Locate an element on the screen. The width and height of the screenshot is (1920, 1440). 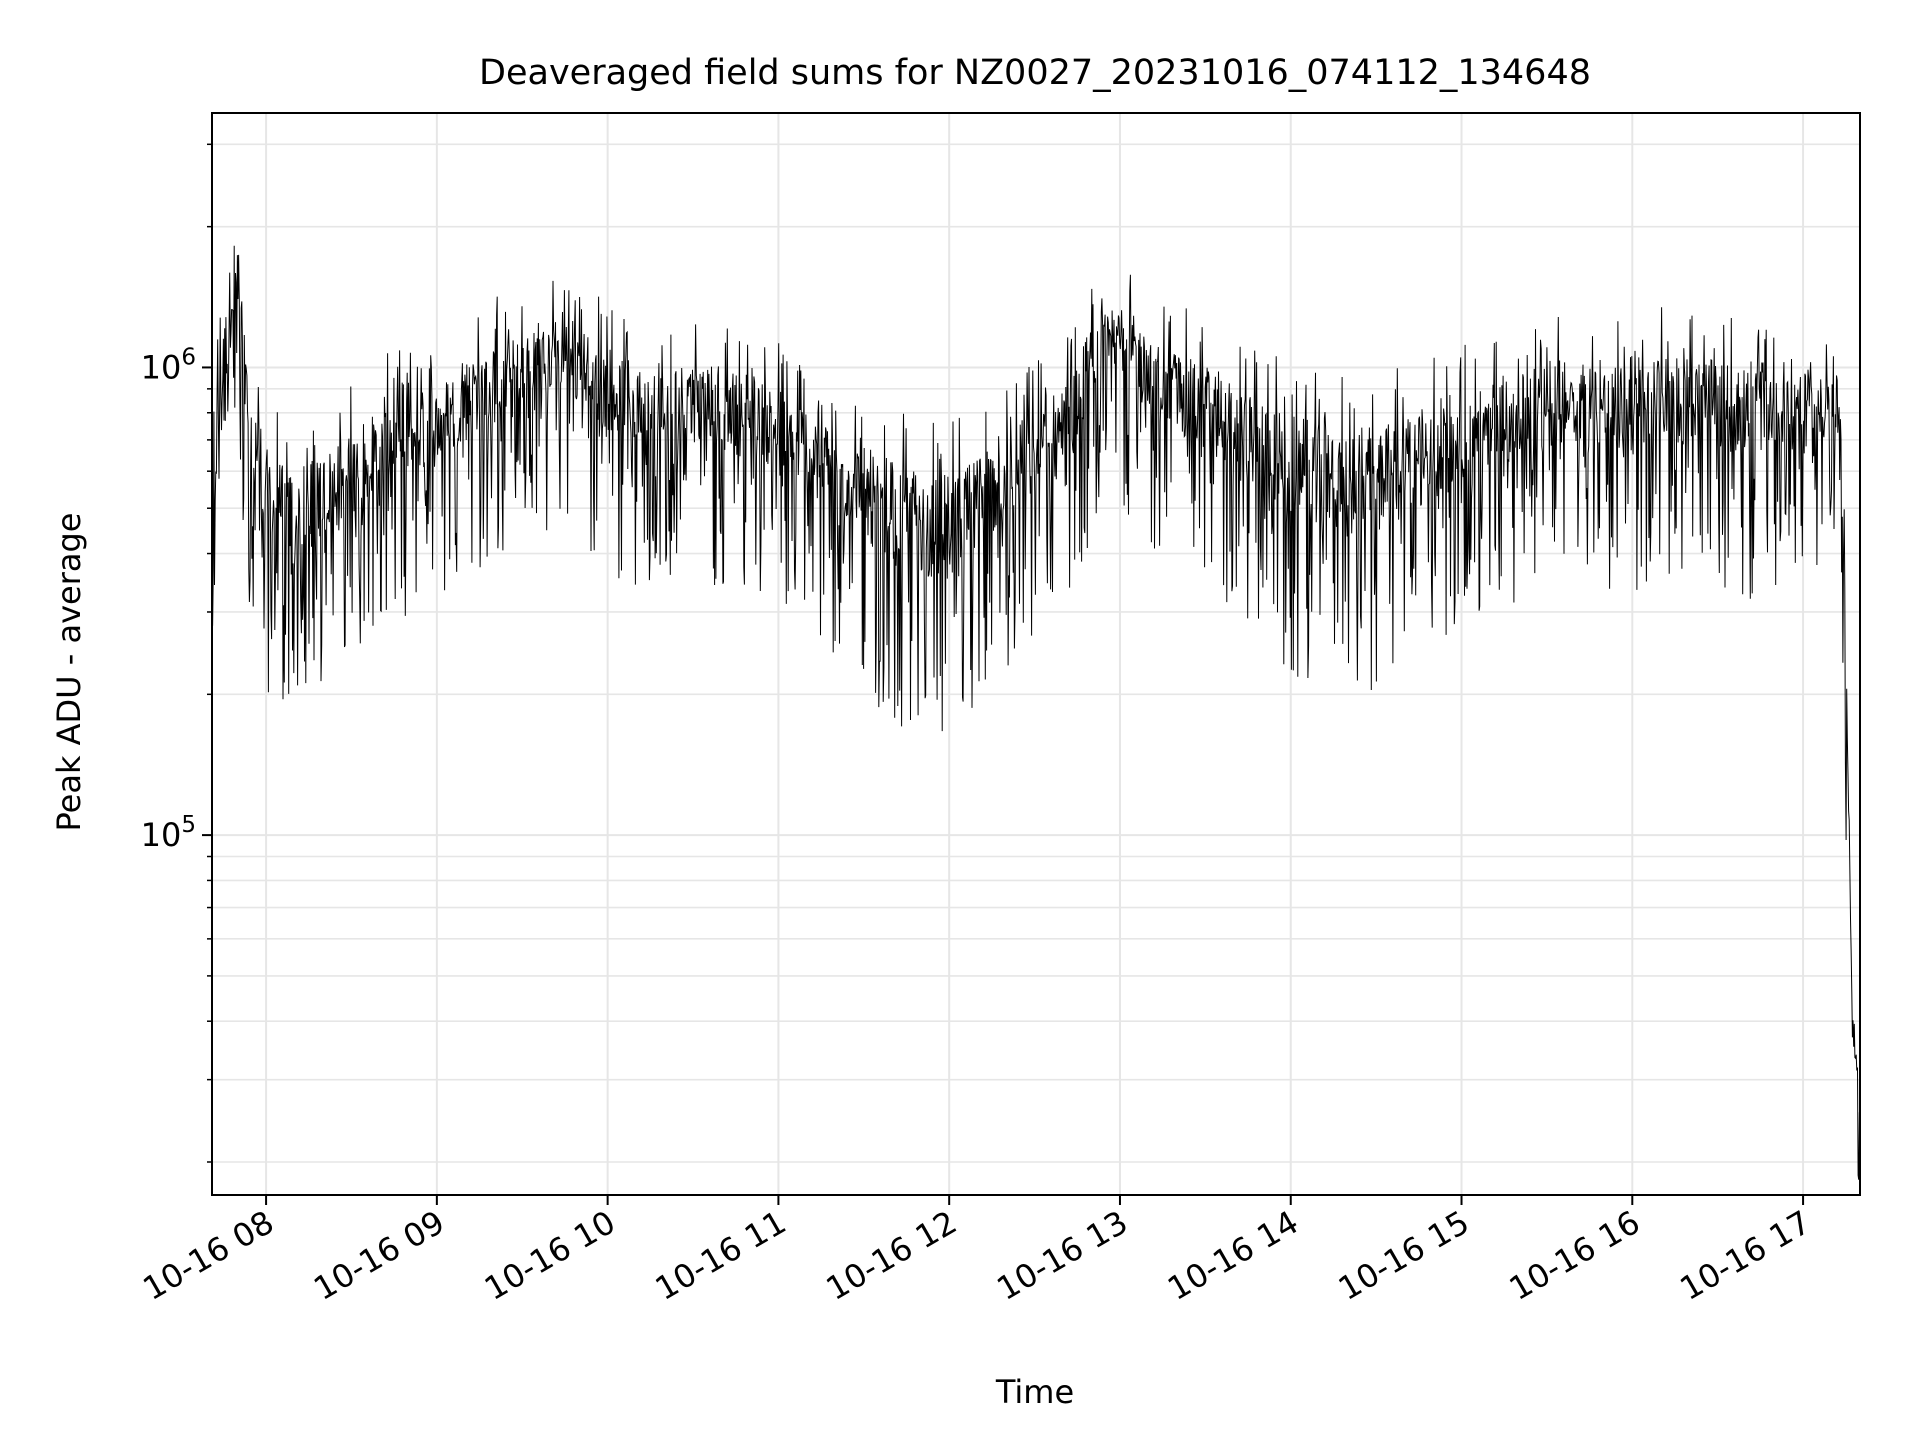
y-axis-label: Peak ADU - average is located at coordinates (69, 672).